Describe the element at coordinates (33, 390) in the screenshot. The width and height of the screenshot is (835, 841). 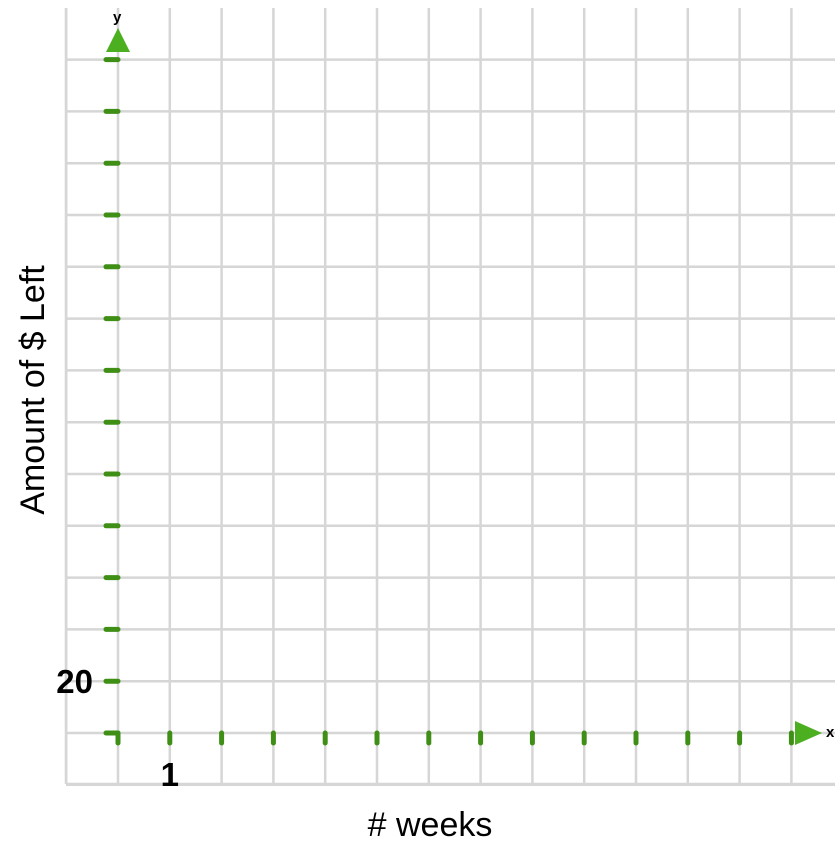
I see `y-axis-title: Amount of $ Left` at that location.